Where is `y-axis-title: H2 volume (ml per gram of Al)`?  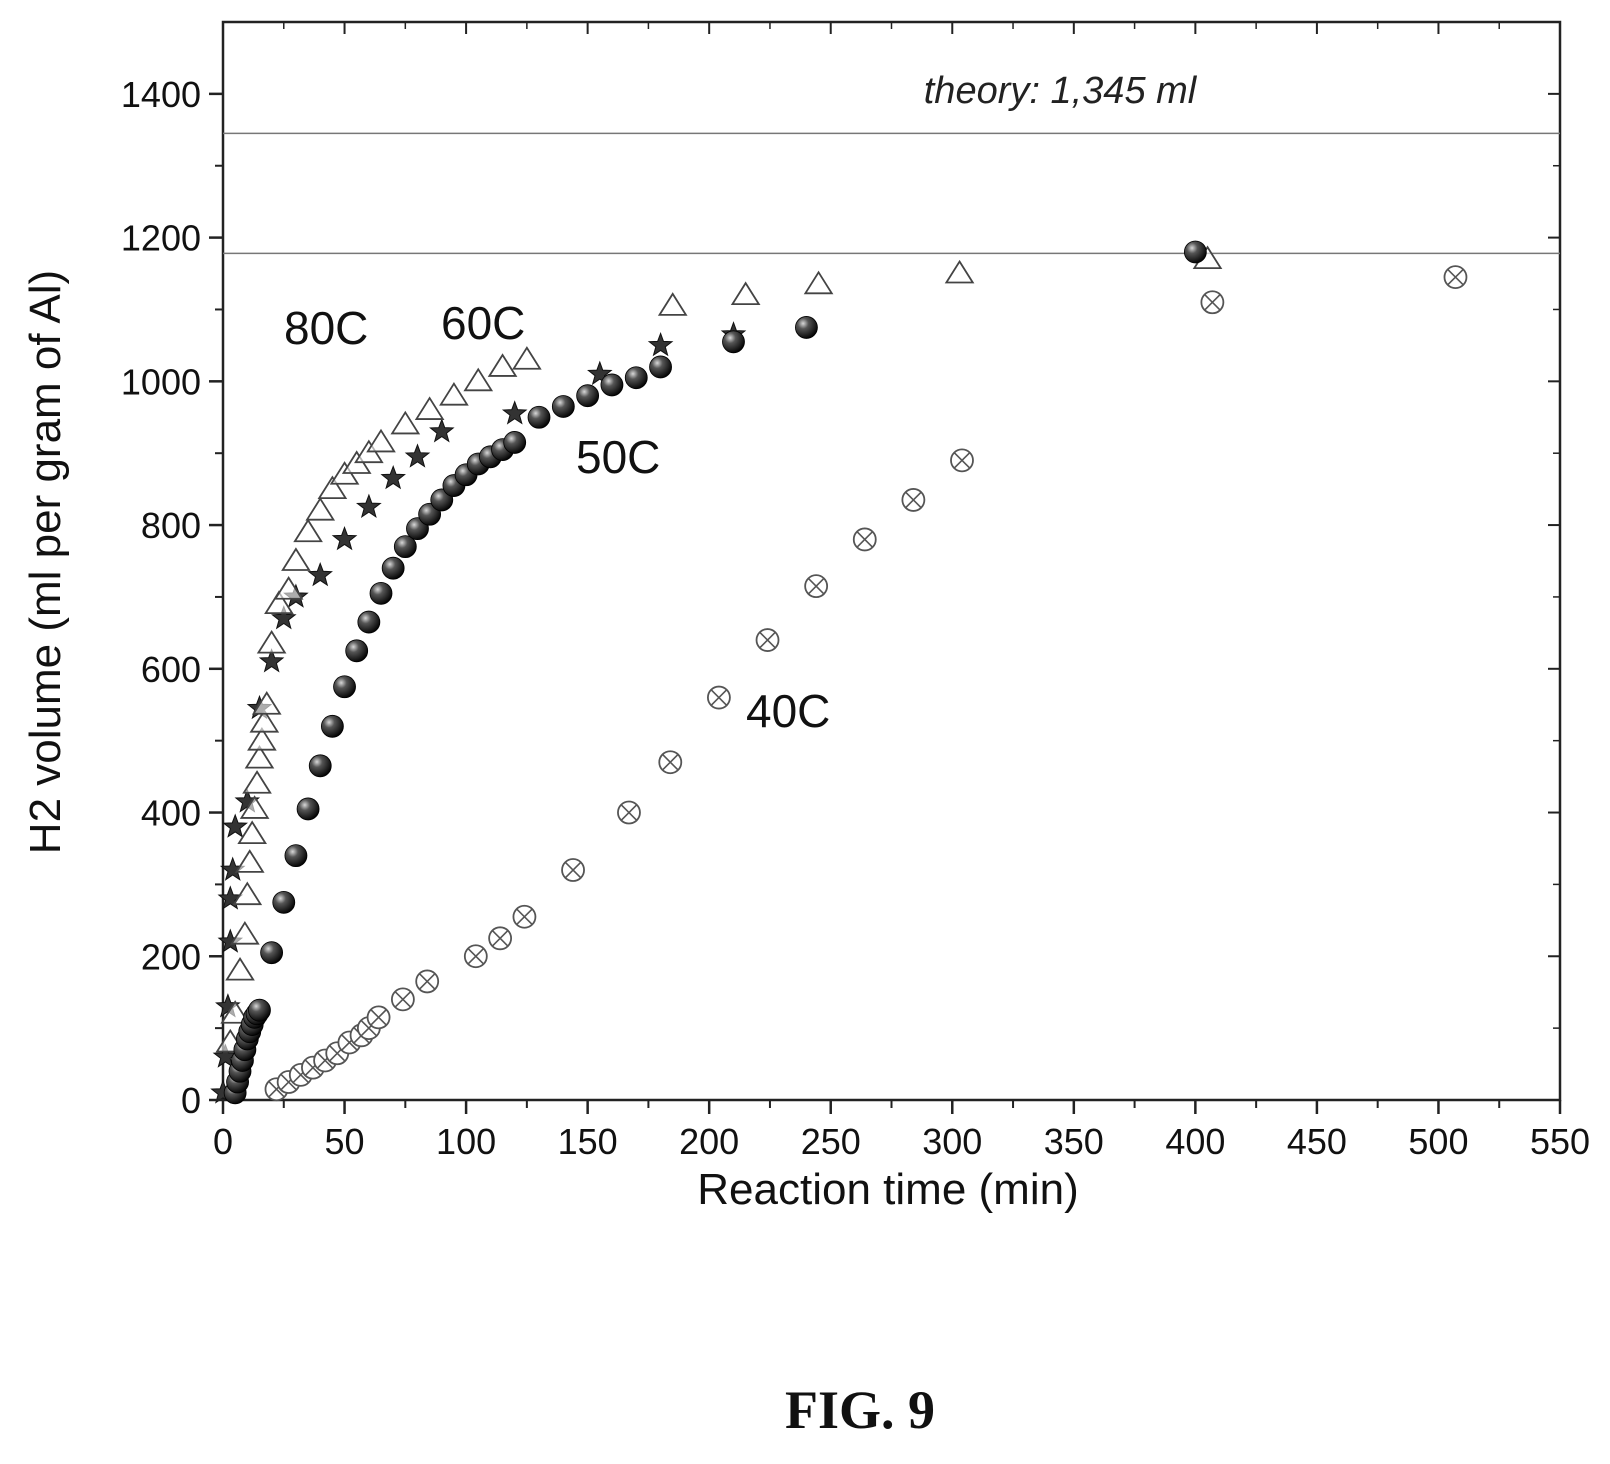
y-axis-title: H2 volume (ml per gram of Al) is located at coordinates (45, 562).